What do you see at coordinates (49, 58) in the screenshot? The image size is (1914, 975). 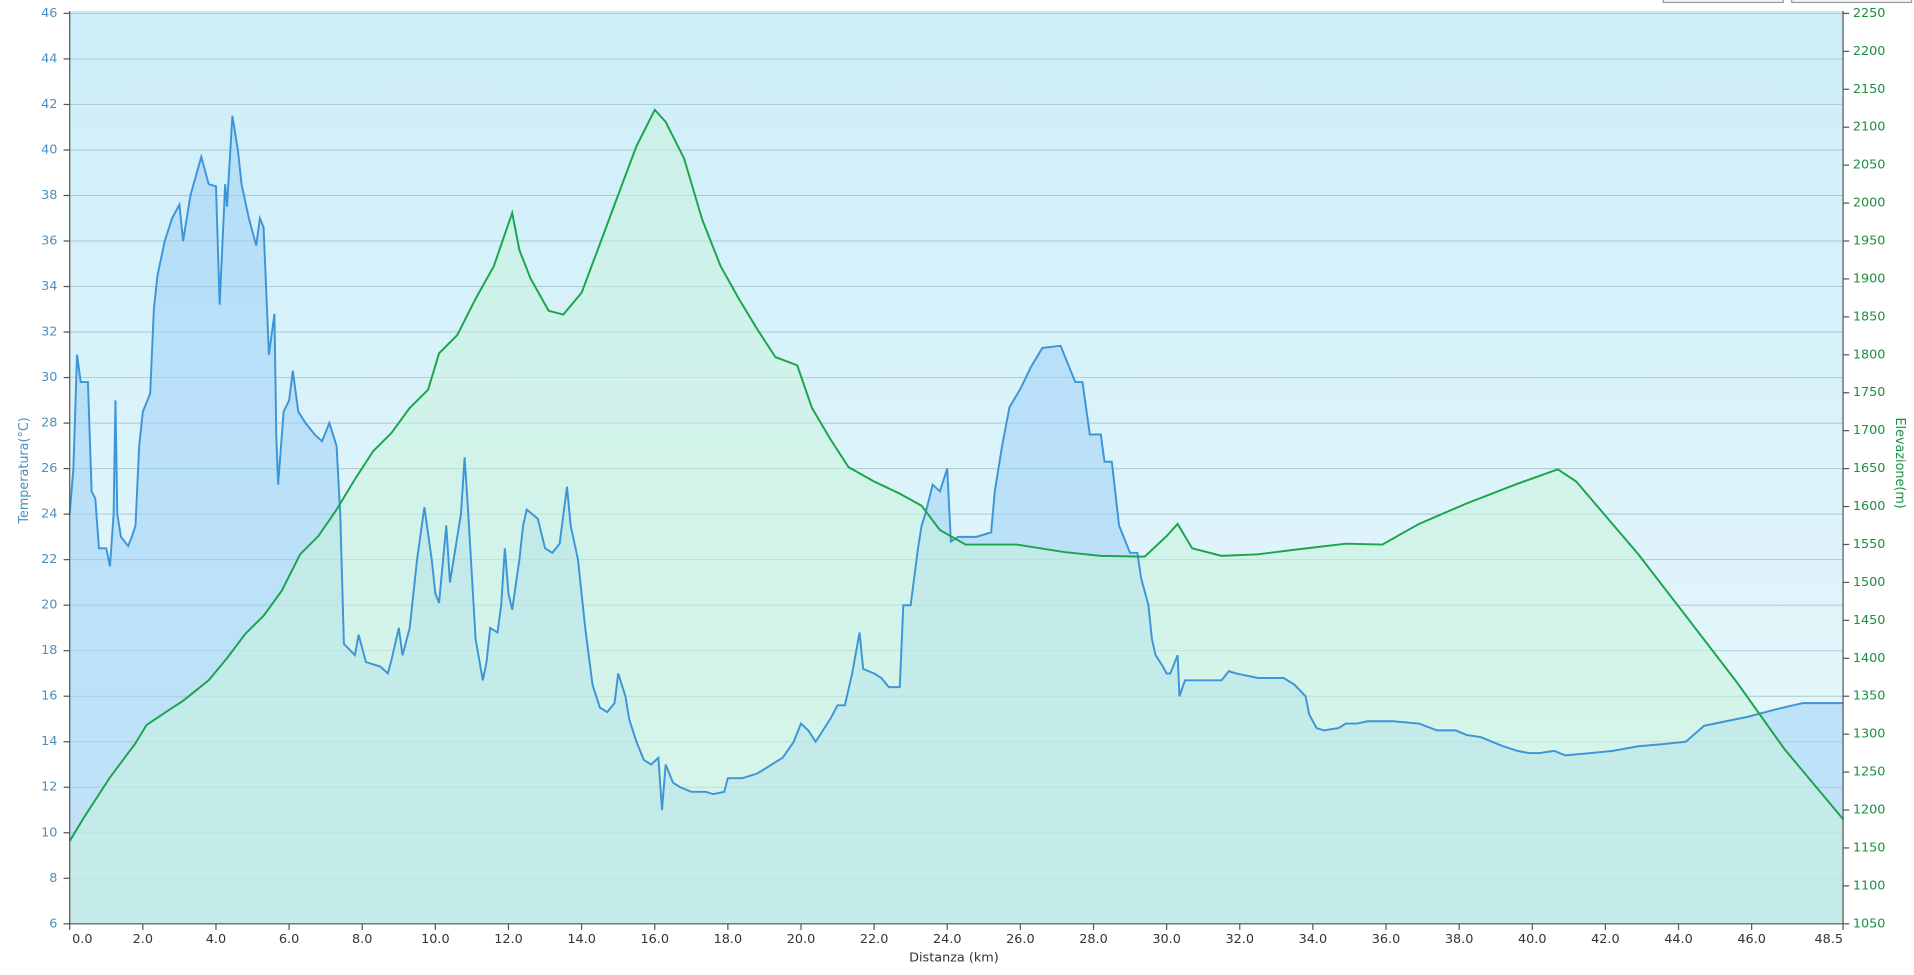 I see `y-tick-label: 44` at bounding box center [49, 58].